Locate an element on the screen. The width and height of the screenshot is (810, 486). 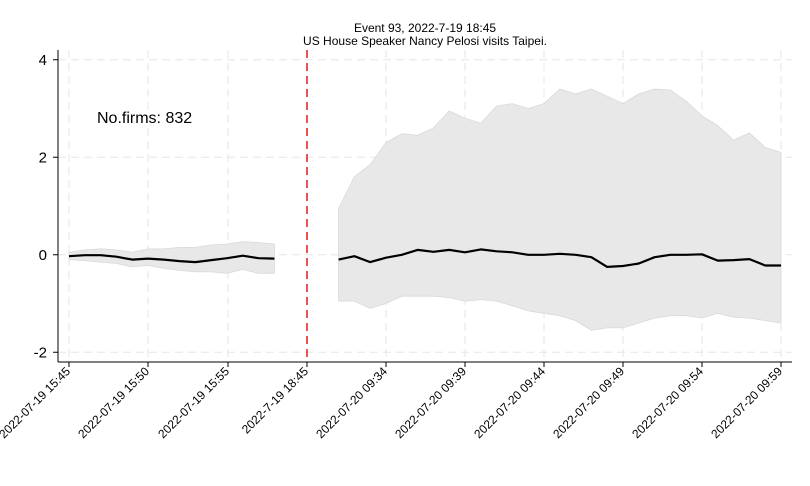
chart-title: Event 93, 2022-7-19 18:45 is located at coordinates (425, 28).